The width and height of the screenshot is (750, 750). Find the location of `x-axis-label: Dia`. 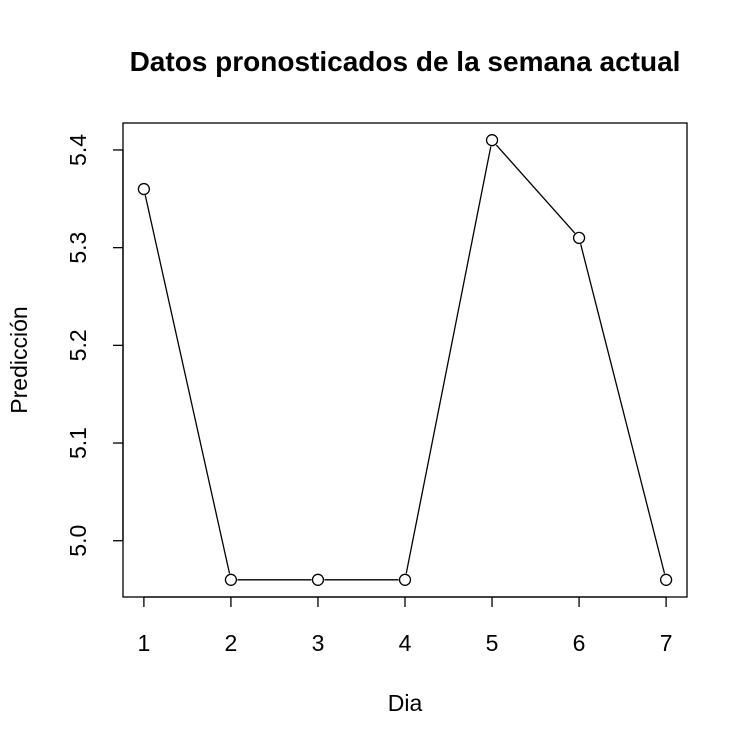

x-axis-label: Dia is located at coordinates (405, 703).